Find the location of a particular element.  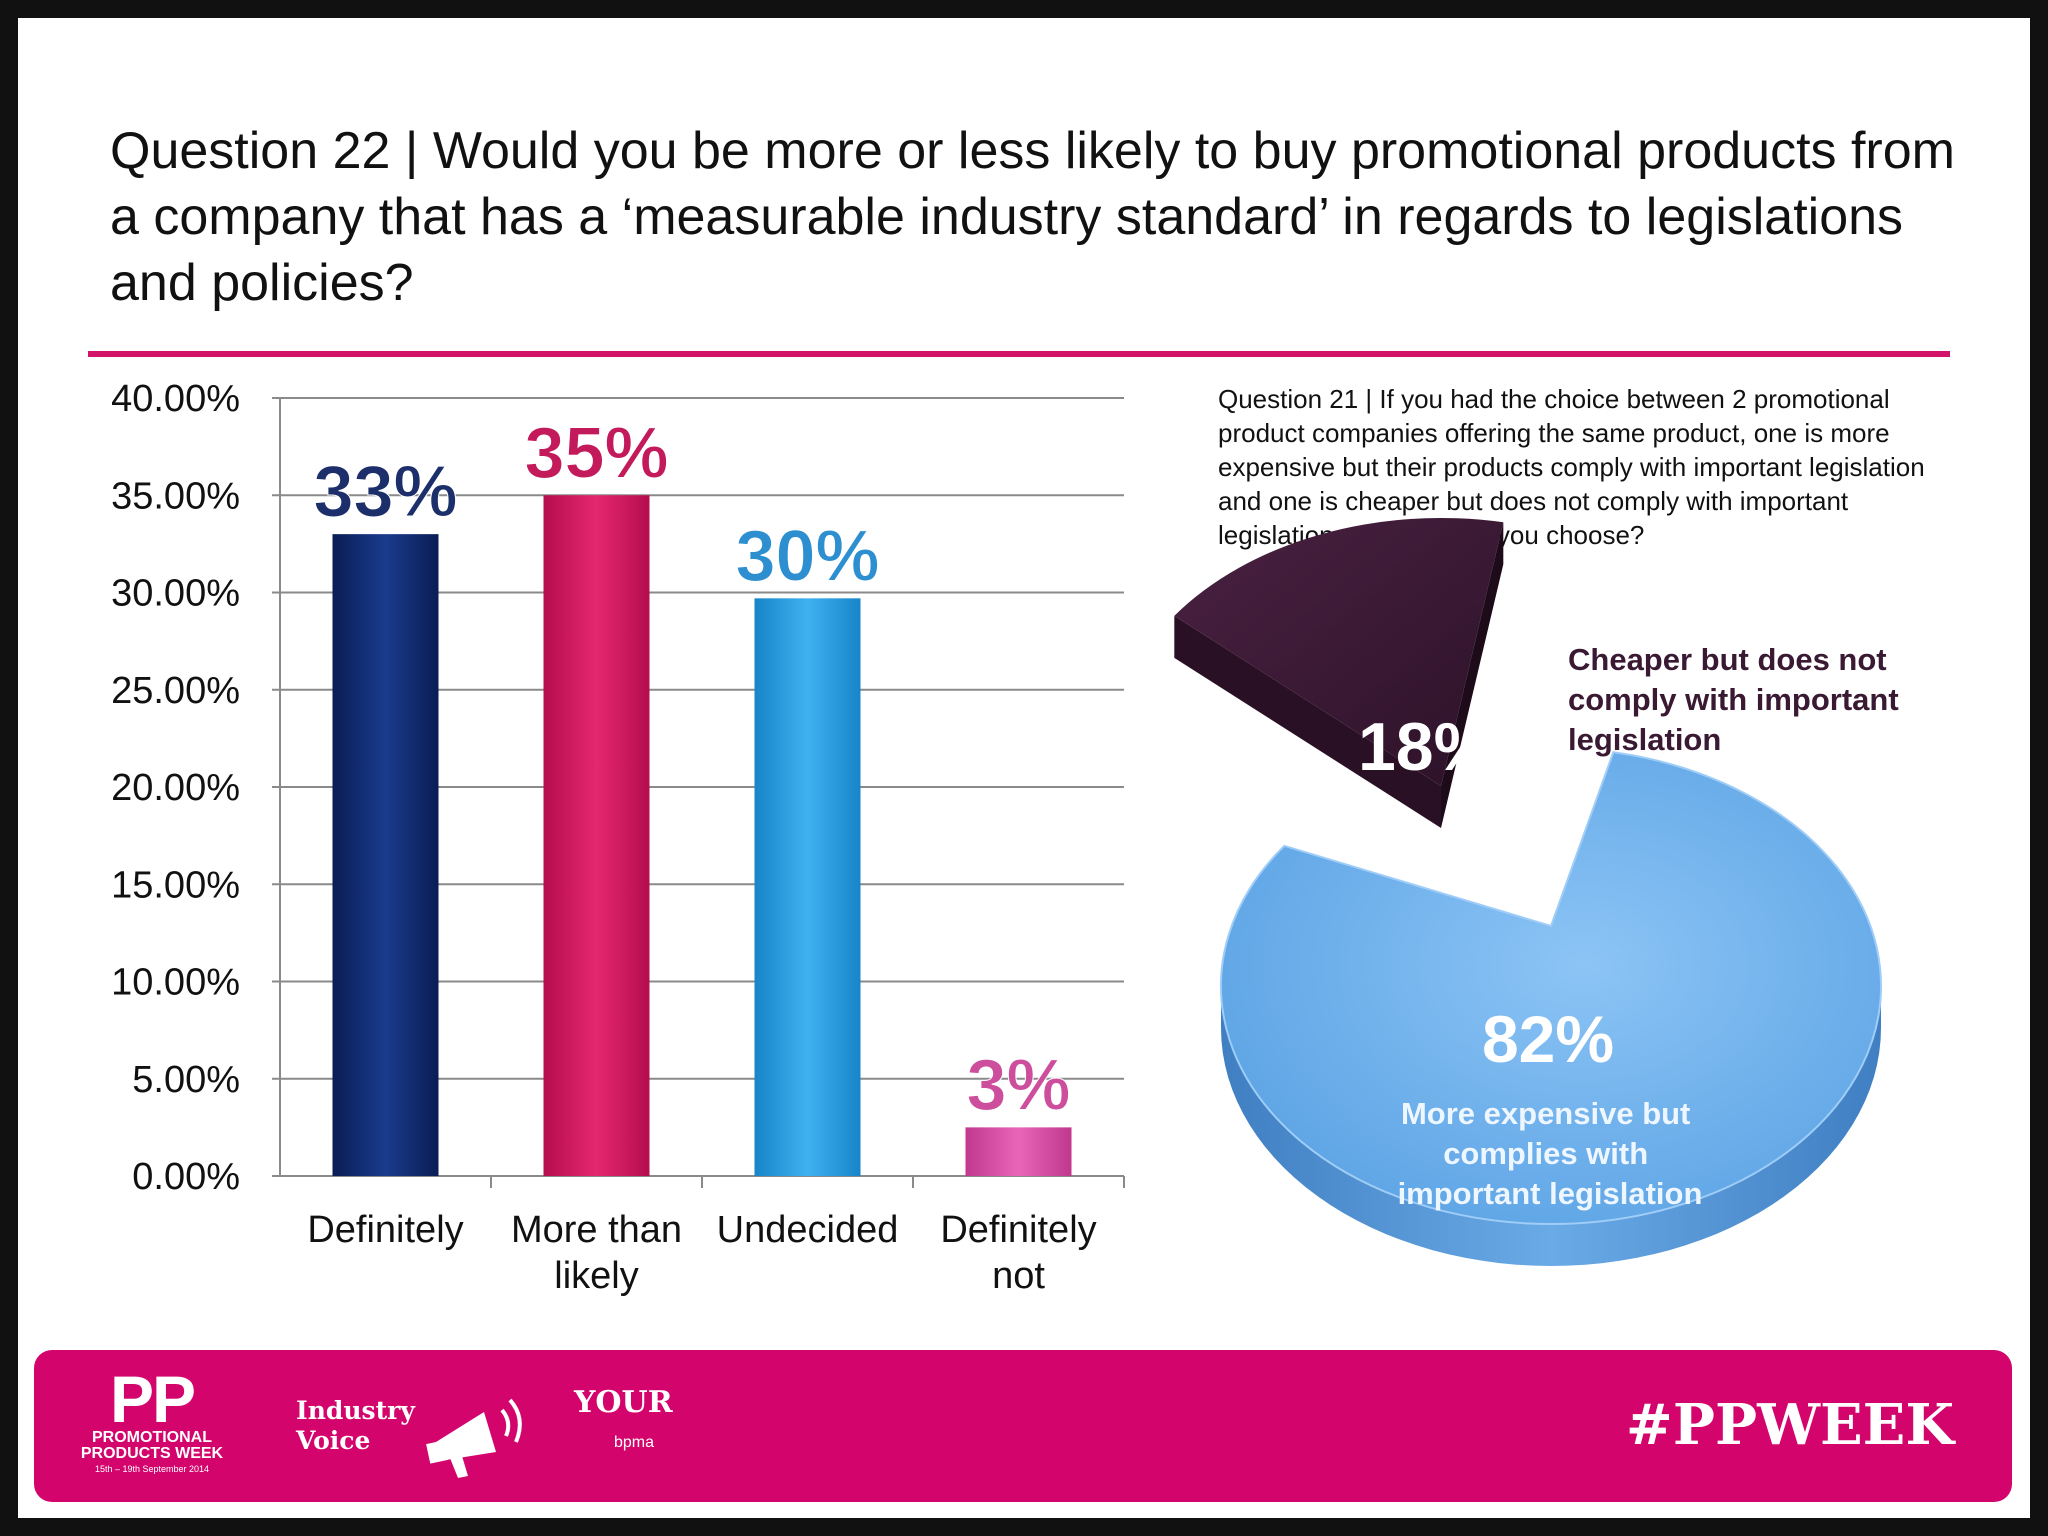

divider is located at coordinates (1019, 354).